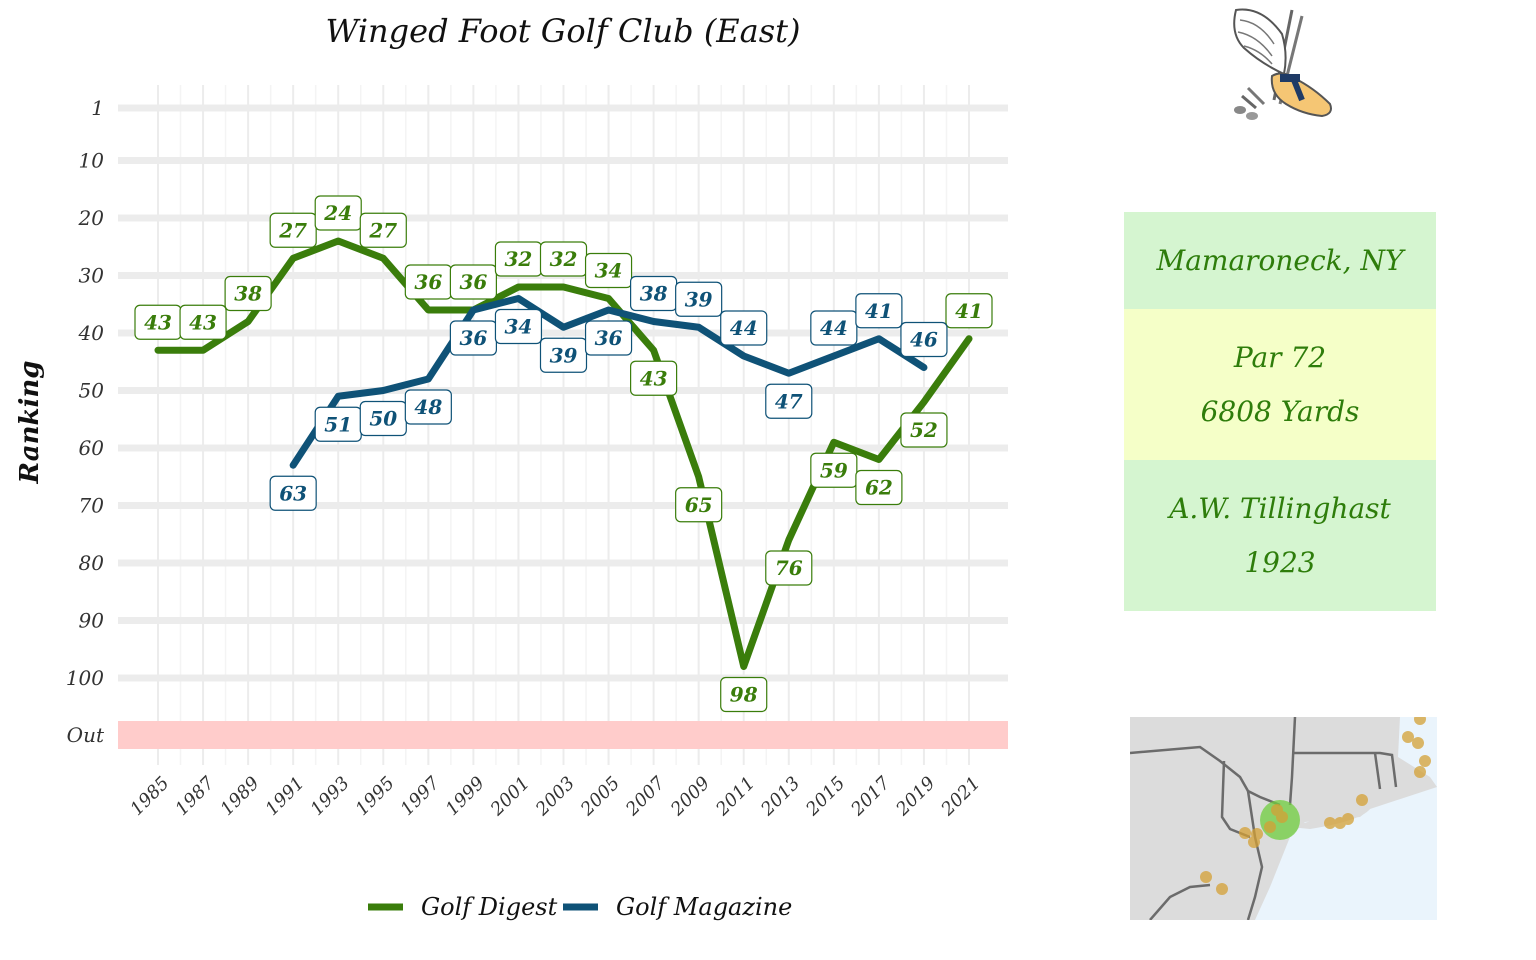 The image size is (1536, 960). Describe the element at coordinates (428, 407) in the screenshot. I see `data-label-golf-magazine: 48` at that location.